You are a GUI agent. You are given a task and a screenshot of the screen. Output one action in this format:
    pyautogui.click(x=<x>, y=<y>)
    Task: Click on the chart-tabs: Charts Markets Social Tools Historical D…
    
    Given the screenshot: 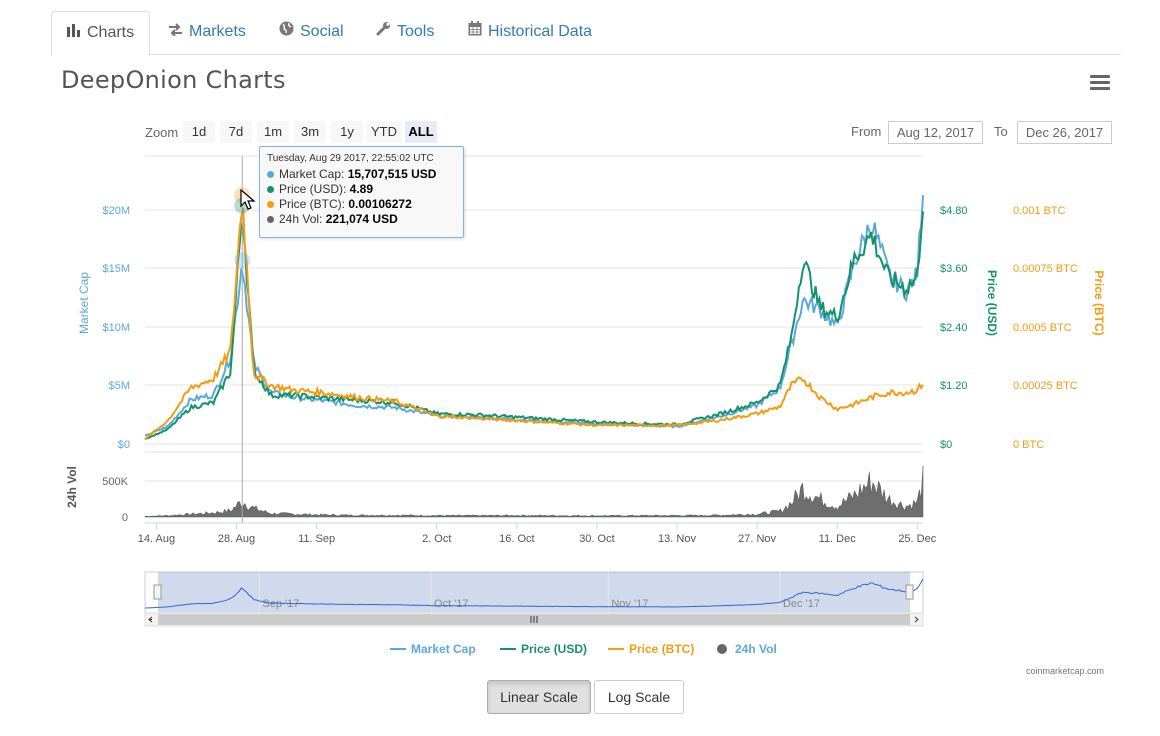 What is the action you would take?
    pyautogui.click(x=586, y=33)
    